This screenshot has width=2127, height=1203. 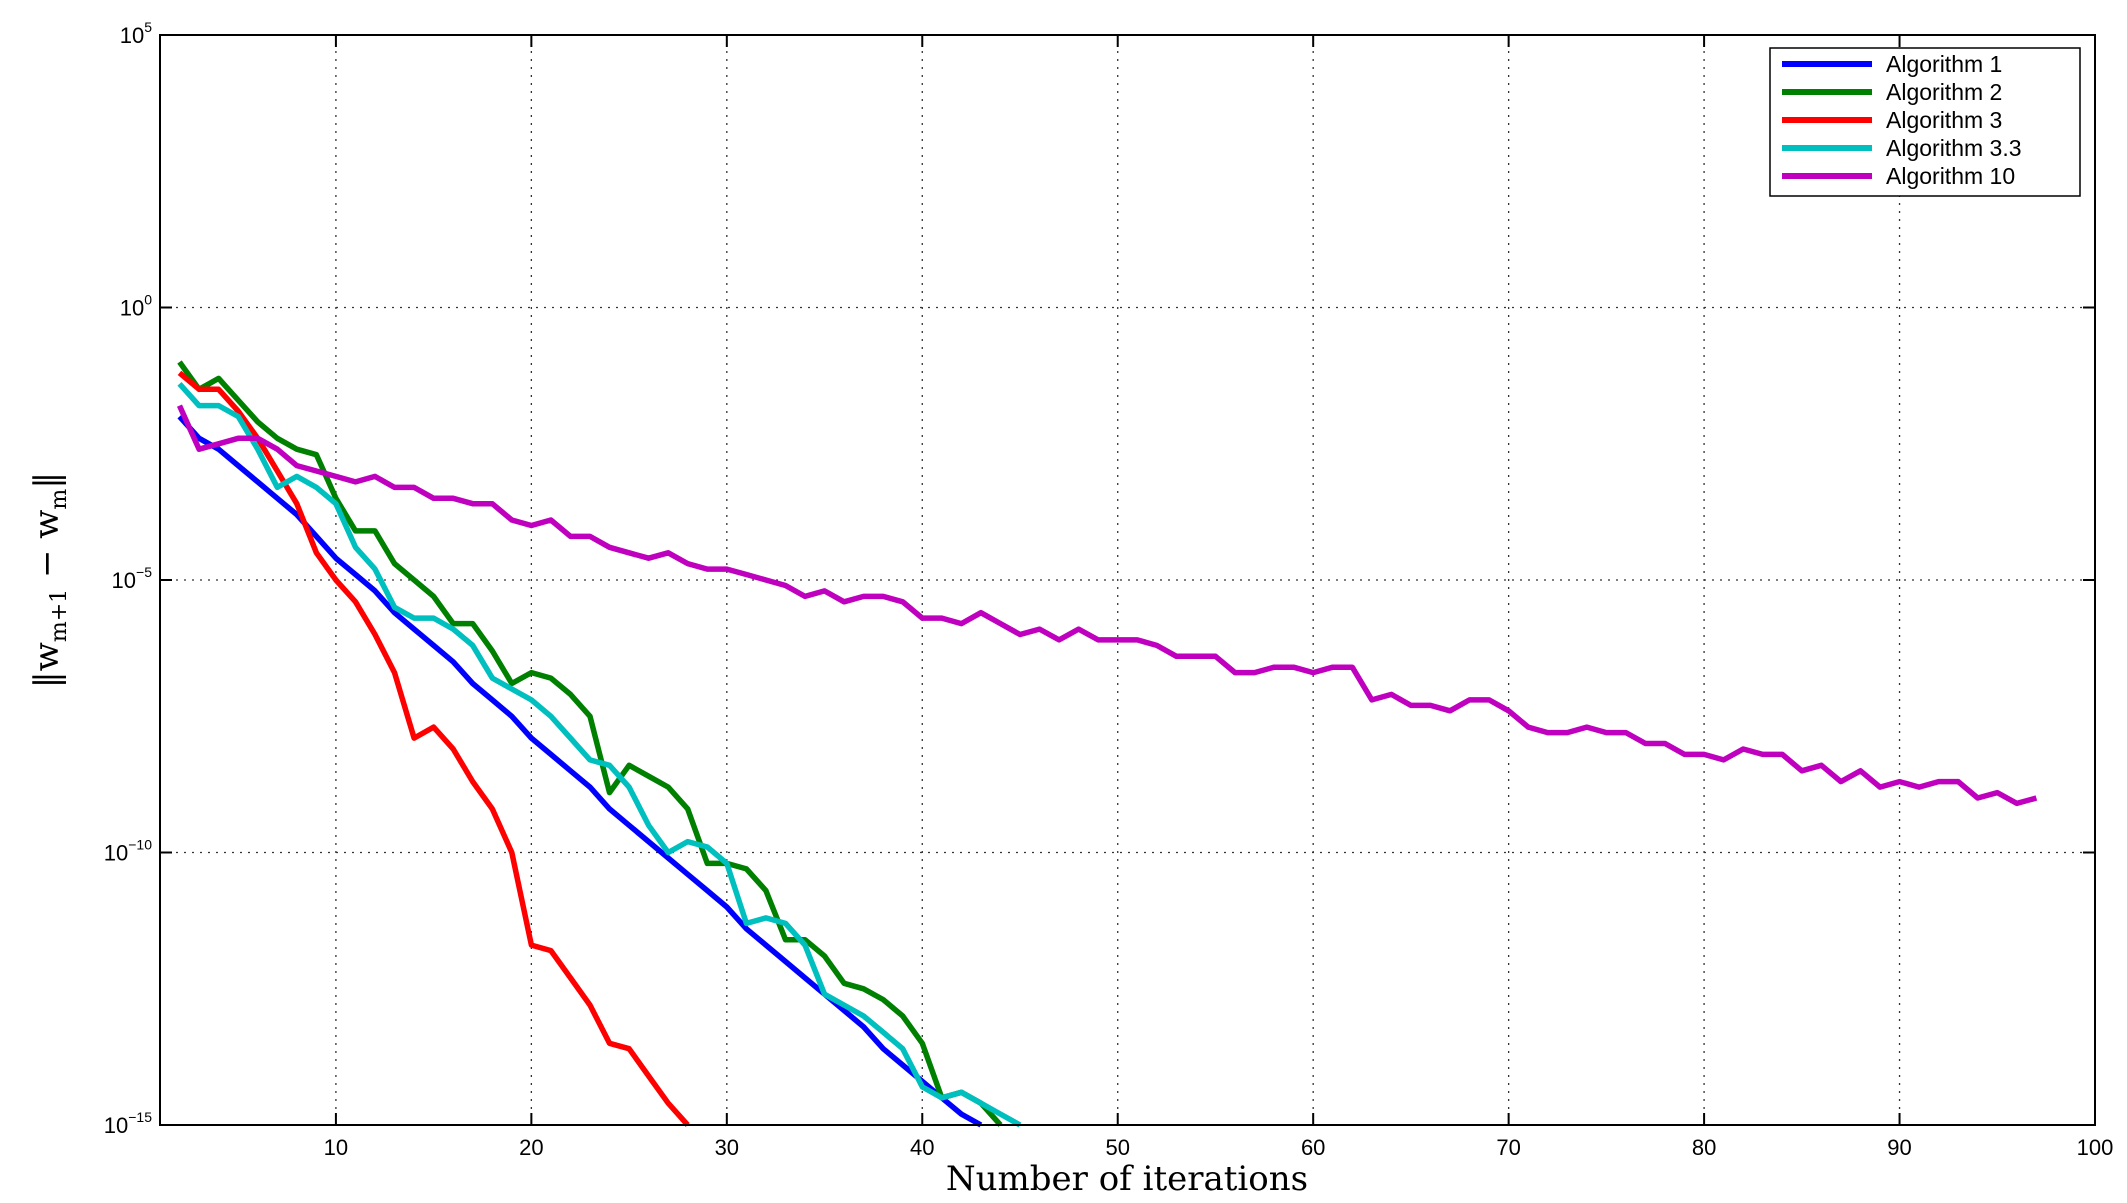 I want to click on x-tick-label: 30, so click(x=727, y=1147).